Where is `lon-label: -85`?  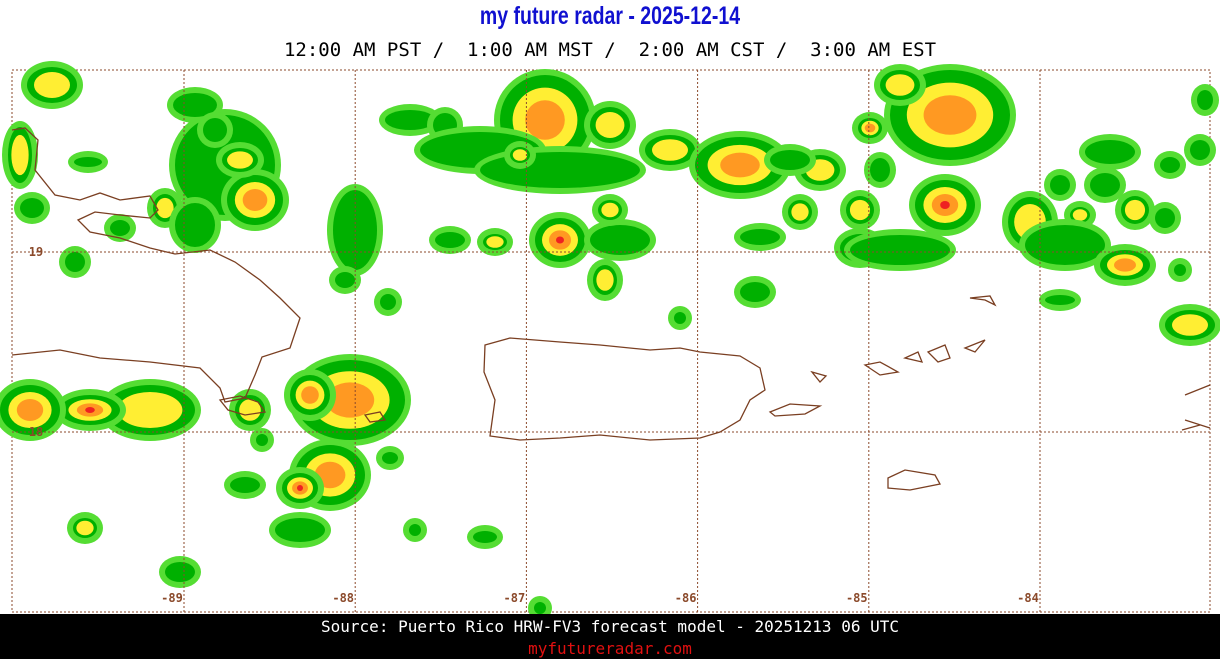 lon-label: -85 is located at coordinates (857, 598).